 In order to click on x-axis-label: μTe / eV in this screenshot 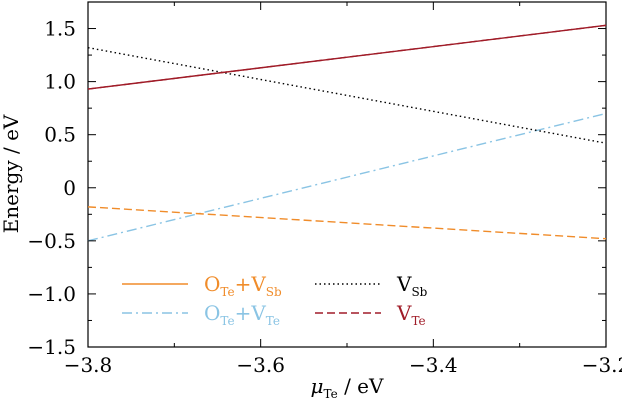, I will do `click(347, 387)`.